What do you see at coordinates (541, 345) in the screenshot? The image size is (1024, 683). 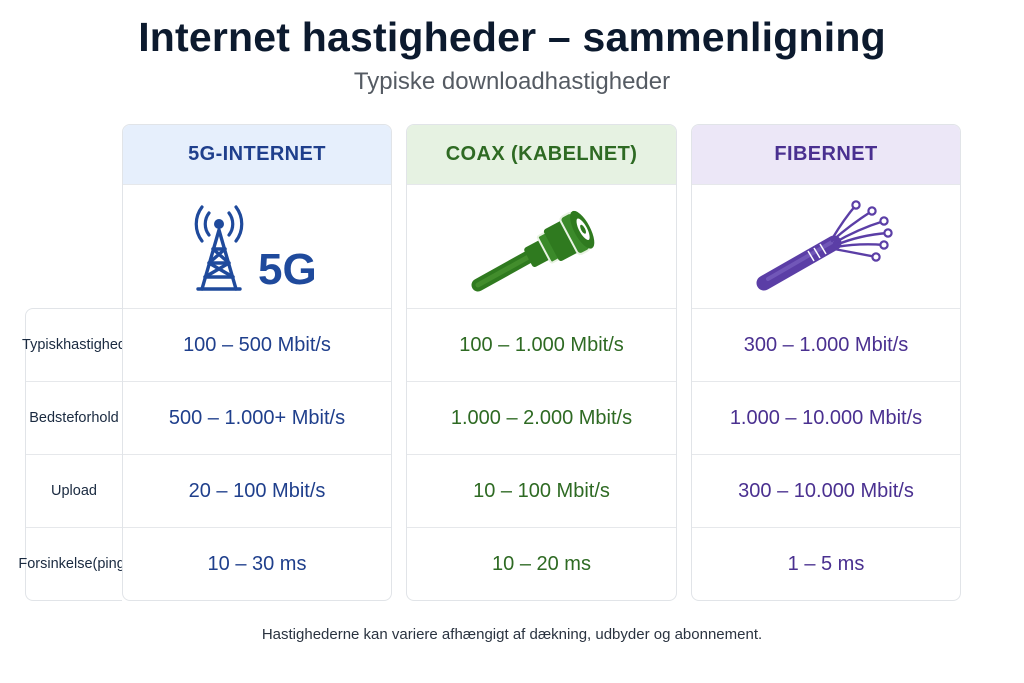 I see `cell-coax-typical: 100 – 1.000 Mbit/s` at bounding box center [541, 345].